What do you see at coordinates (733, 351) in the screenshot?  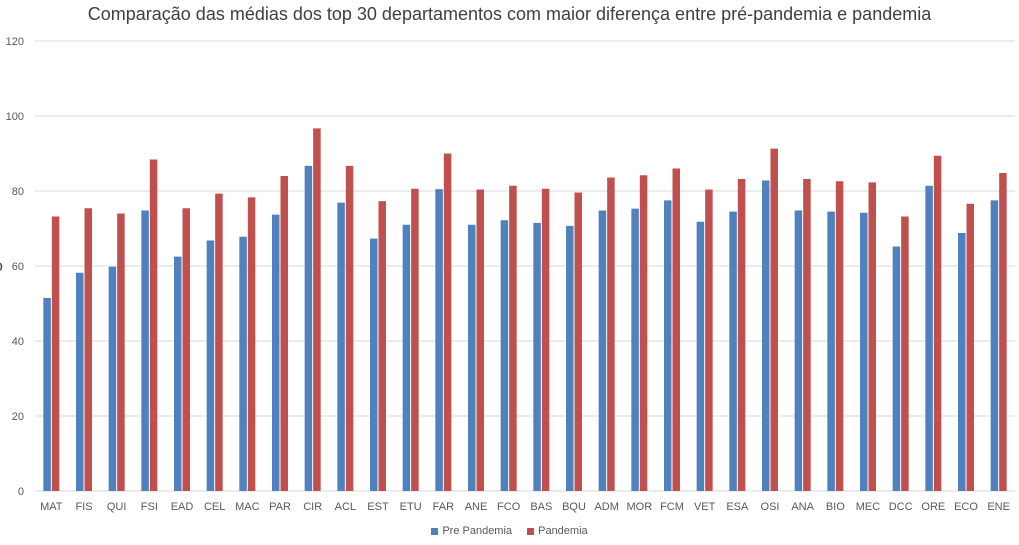 I see `bar-pre-pandemia-esa` at bounding box center [733, 351].